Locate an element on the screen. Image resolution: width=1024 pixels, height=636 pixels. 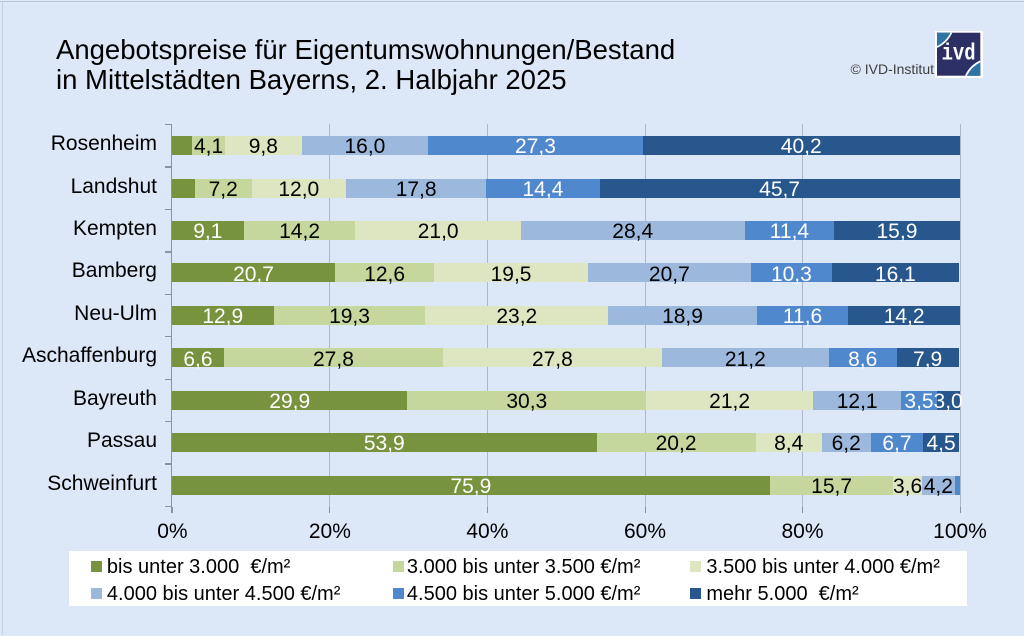
svg-text: ivd is located at coordinates (959, 53).